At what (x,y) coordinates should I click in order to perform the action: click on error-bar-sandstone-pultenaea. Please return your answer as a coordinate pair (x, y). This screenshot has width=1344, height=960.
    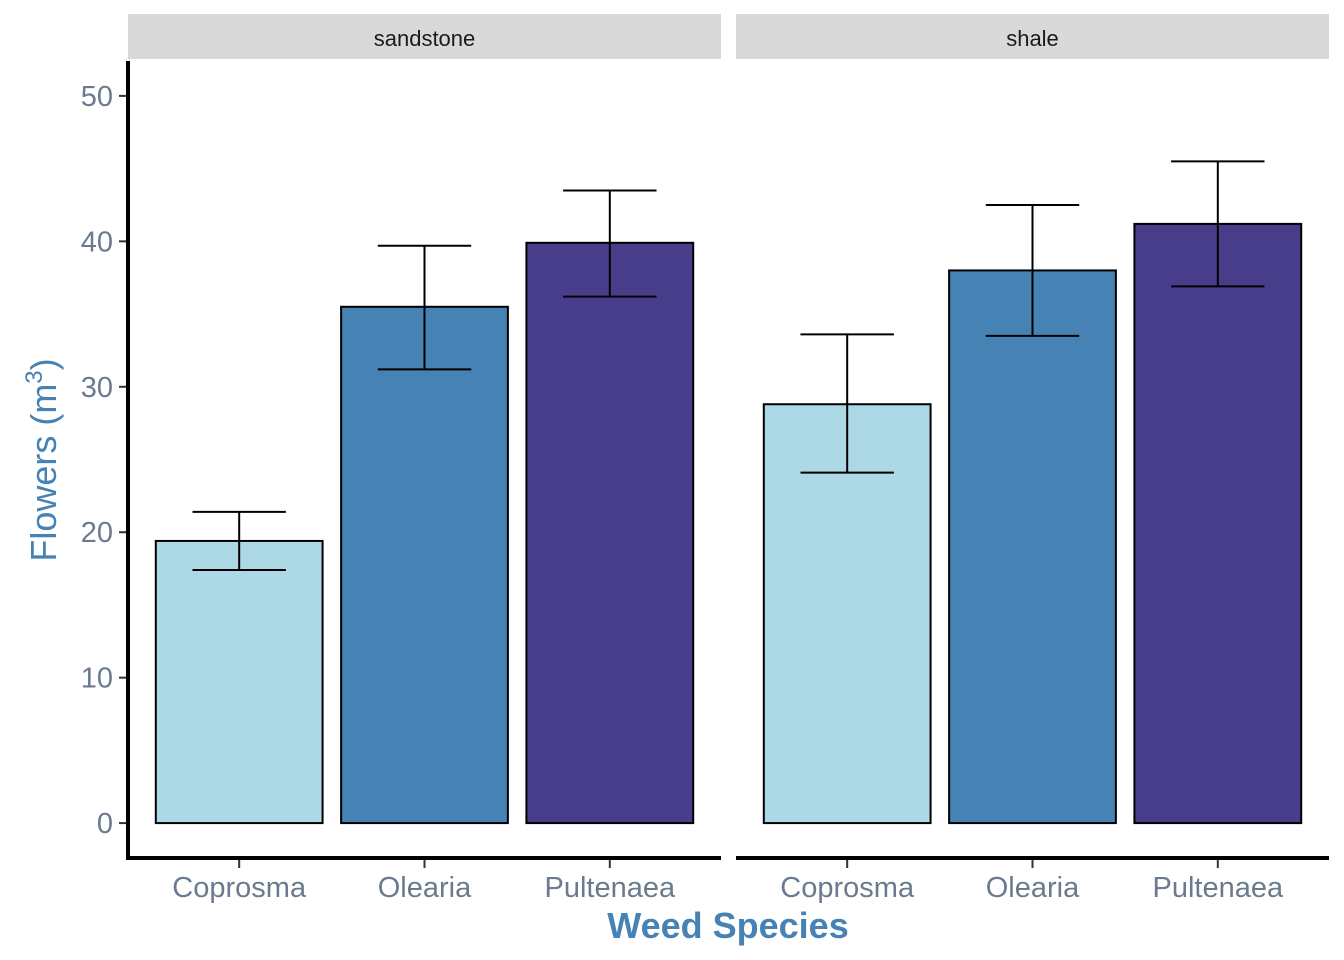
    Looking at the image, I should click on (610, 243).